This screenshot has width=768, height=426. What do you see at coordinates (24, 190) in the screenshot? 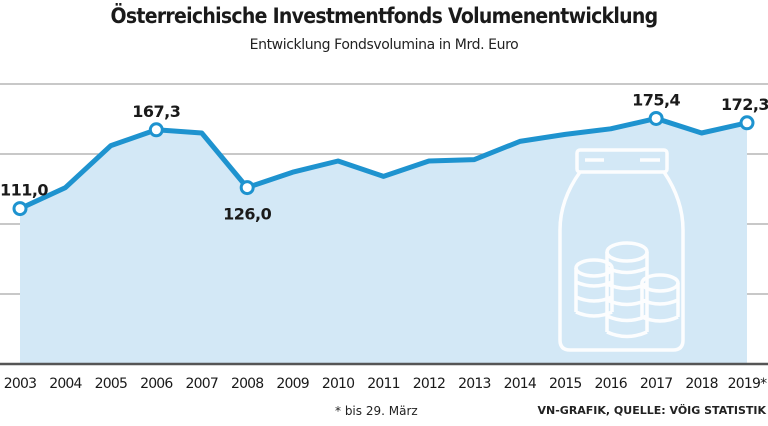
I see `data-label: 111,0` at bounding box center [24, 190].